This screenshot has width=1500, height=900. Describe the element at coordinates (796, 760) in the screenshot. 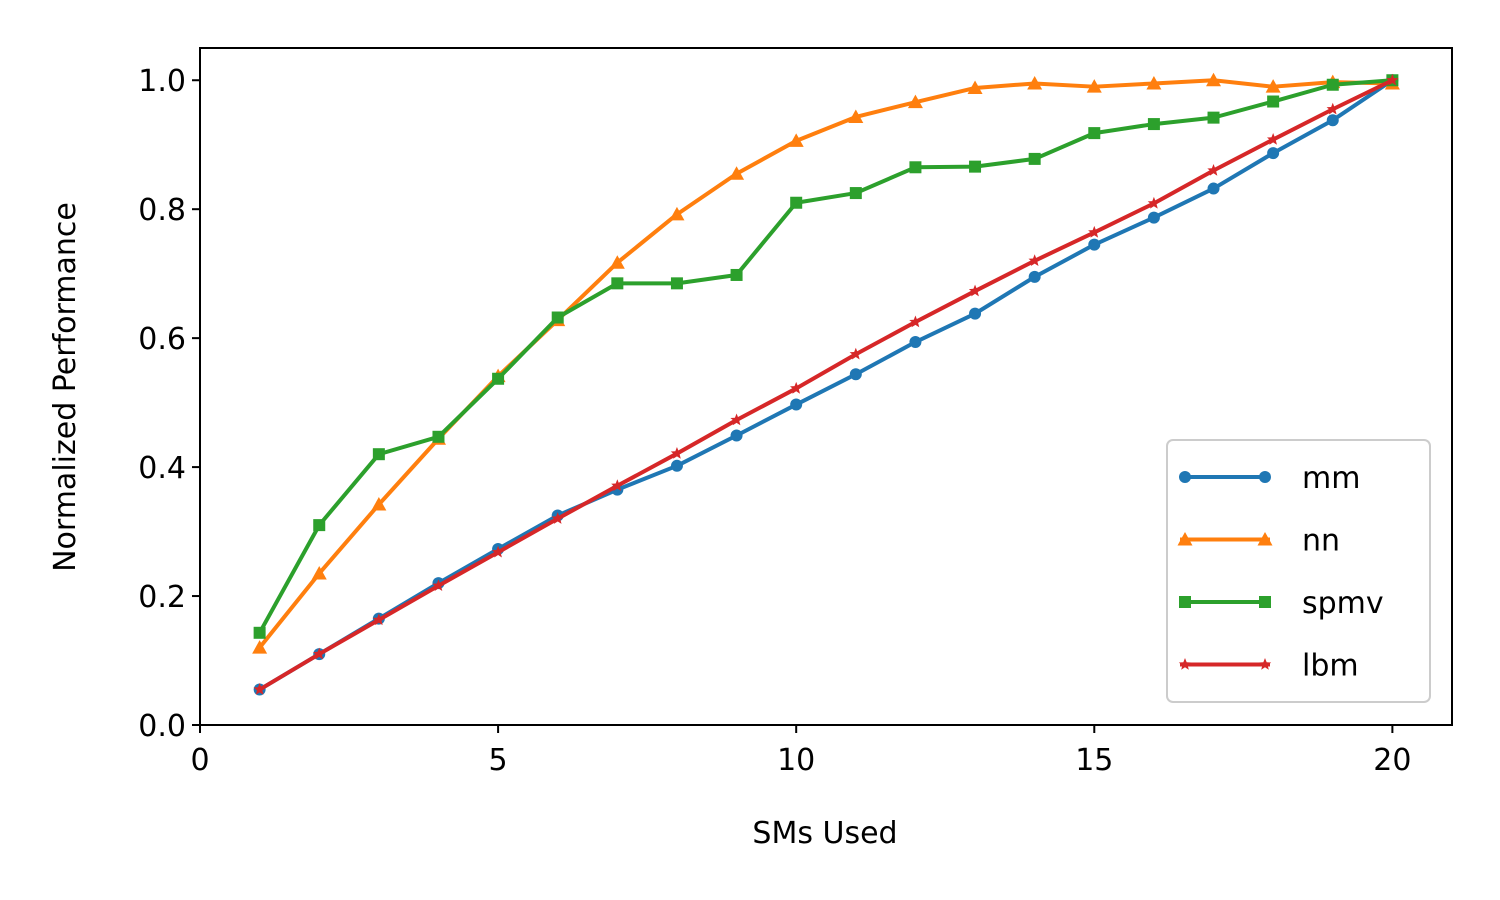

I see `x-tick-label: 10` at that location.